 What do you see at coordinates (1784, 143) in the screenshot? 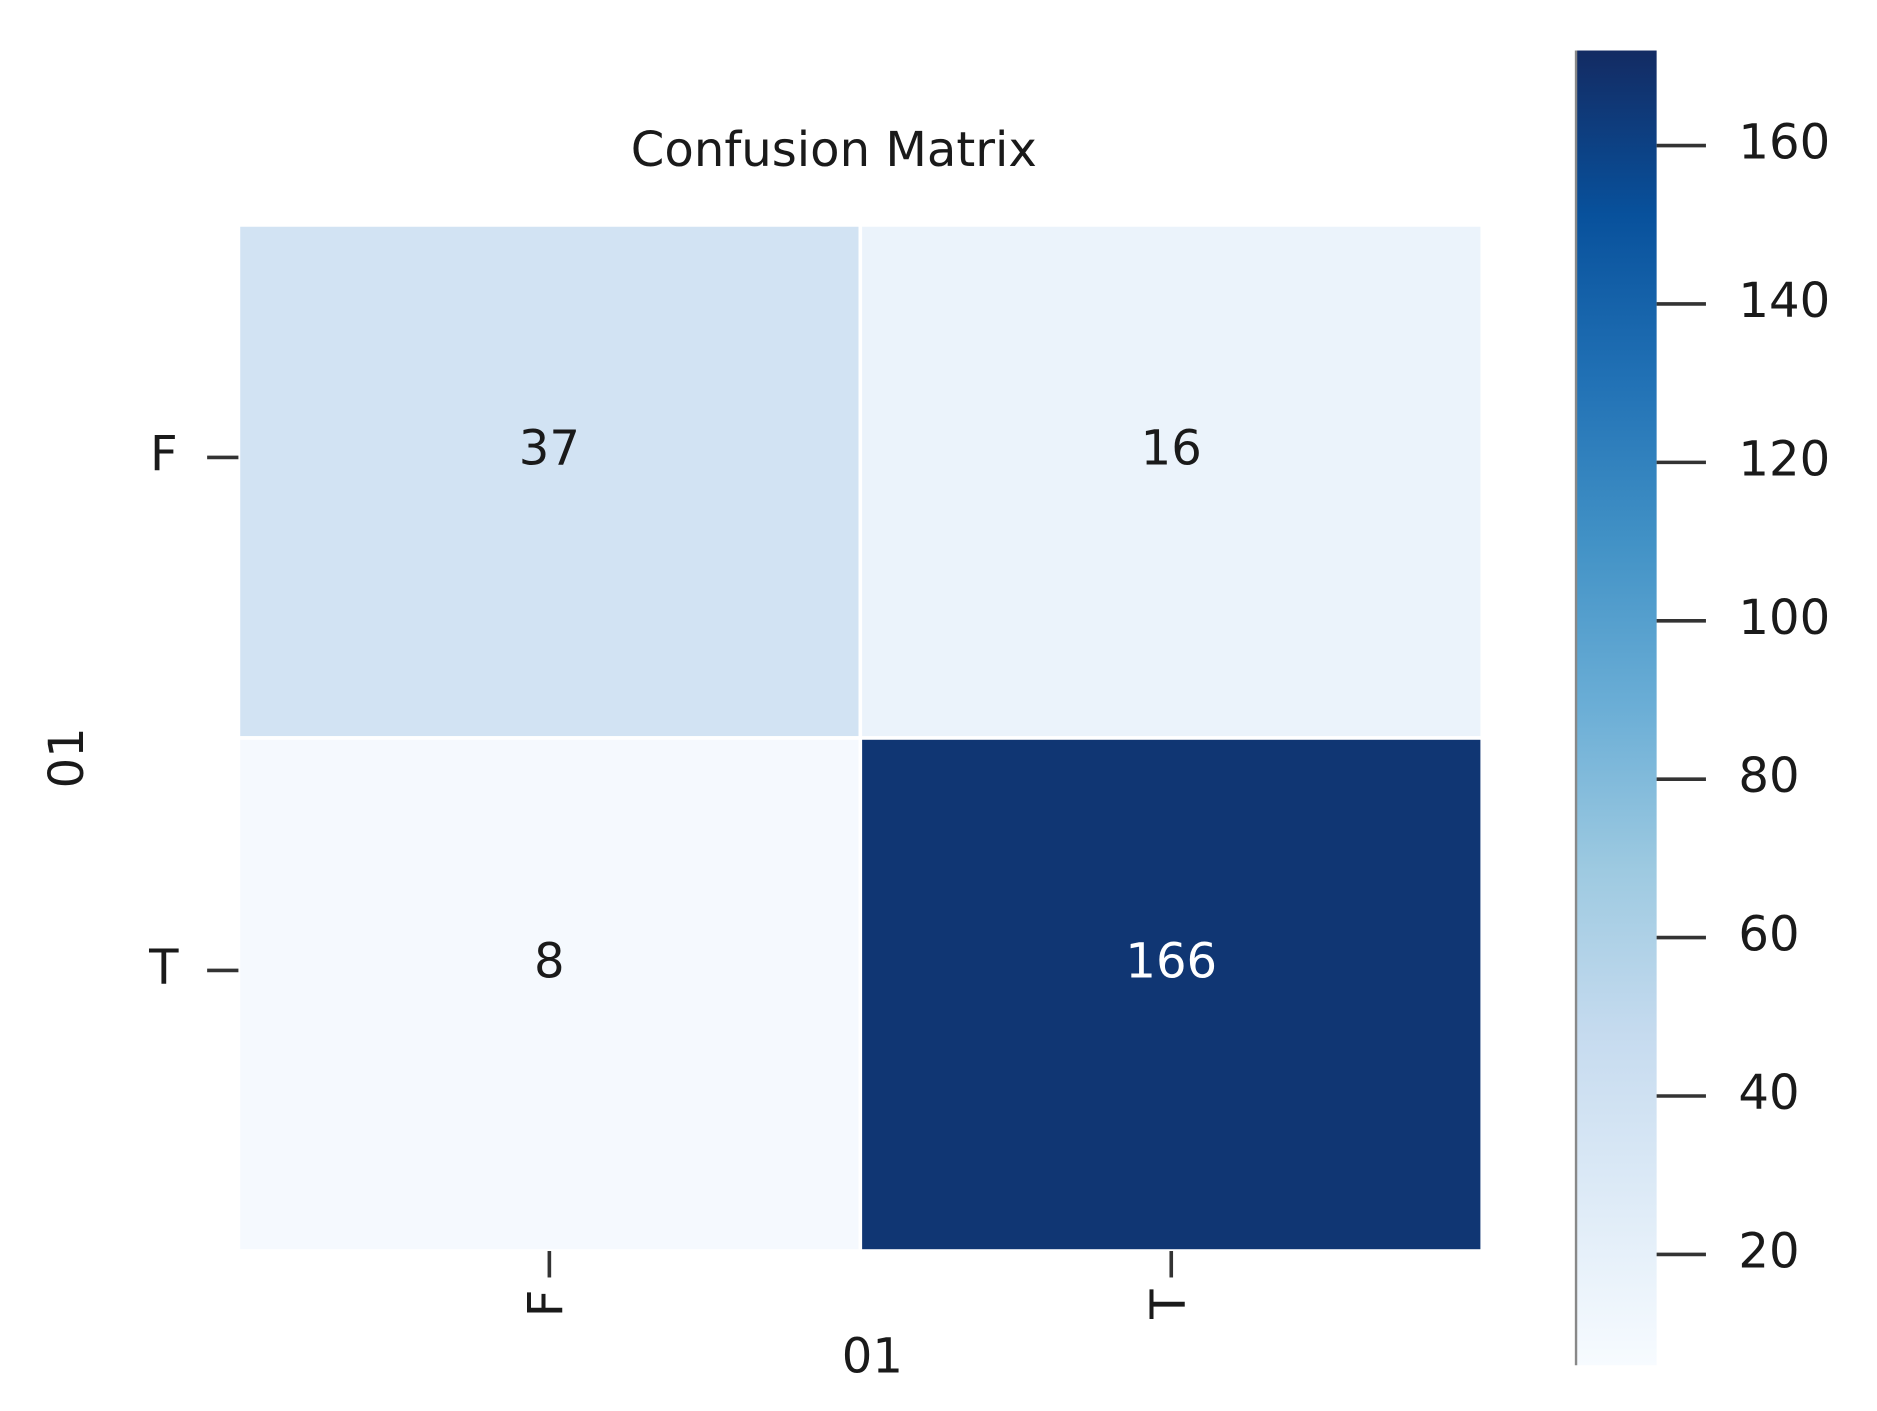
I see `colorbar-tick-label: 160` at bounding box center [1784, 143].